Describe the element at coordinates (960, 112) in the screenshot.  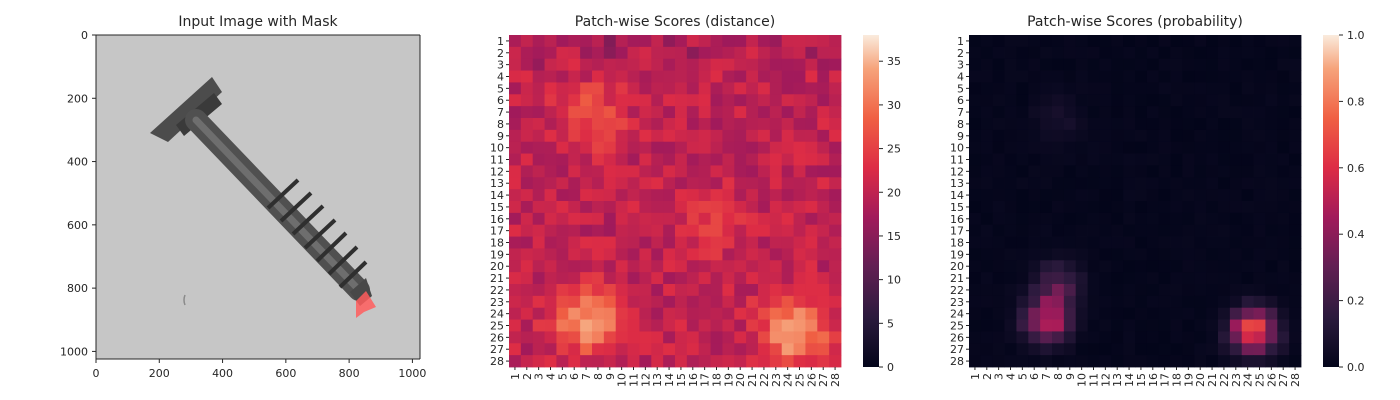
I see `heatmap-row-label: 7` at that location.